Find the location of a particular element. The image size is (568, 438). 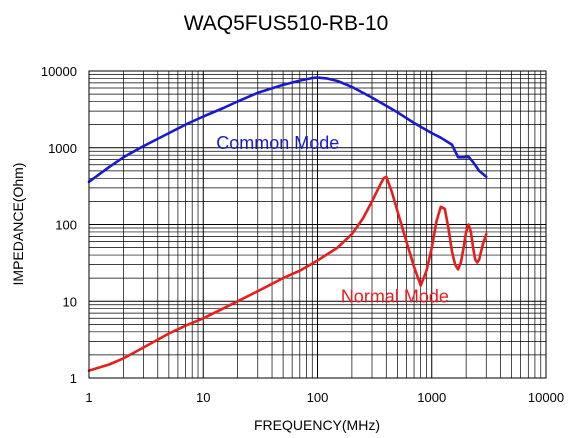

series-label-normal-mode: Normal Mode is located at coordinates (395, 296).